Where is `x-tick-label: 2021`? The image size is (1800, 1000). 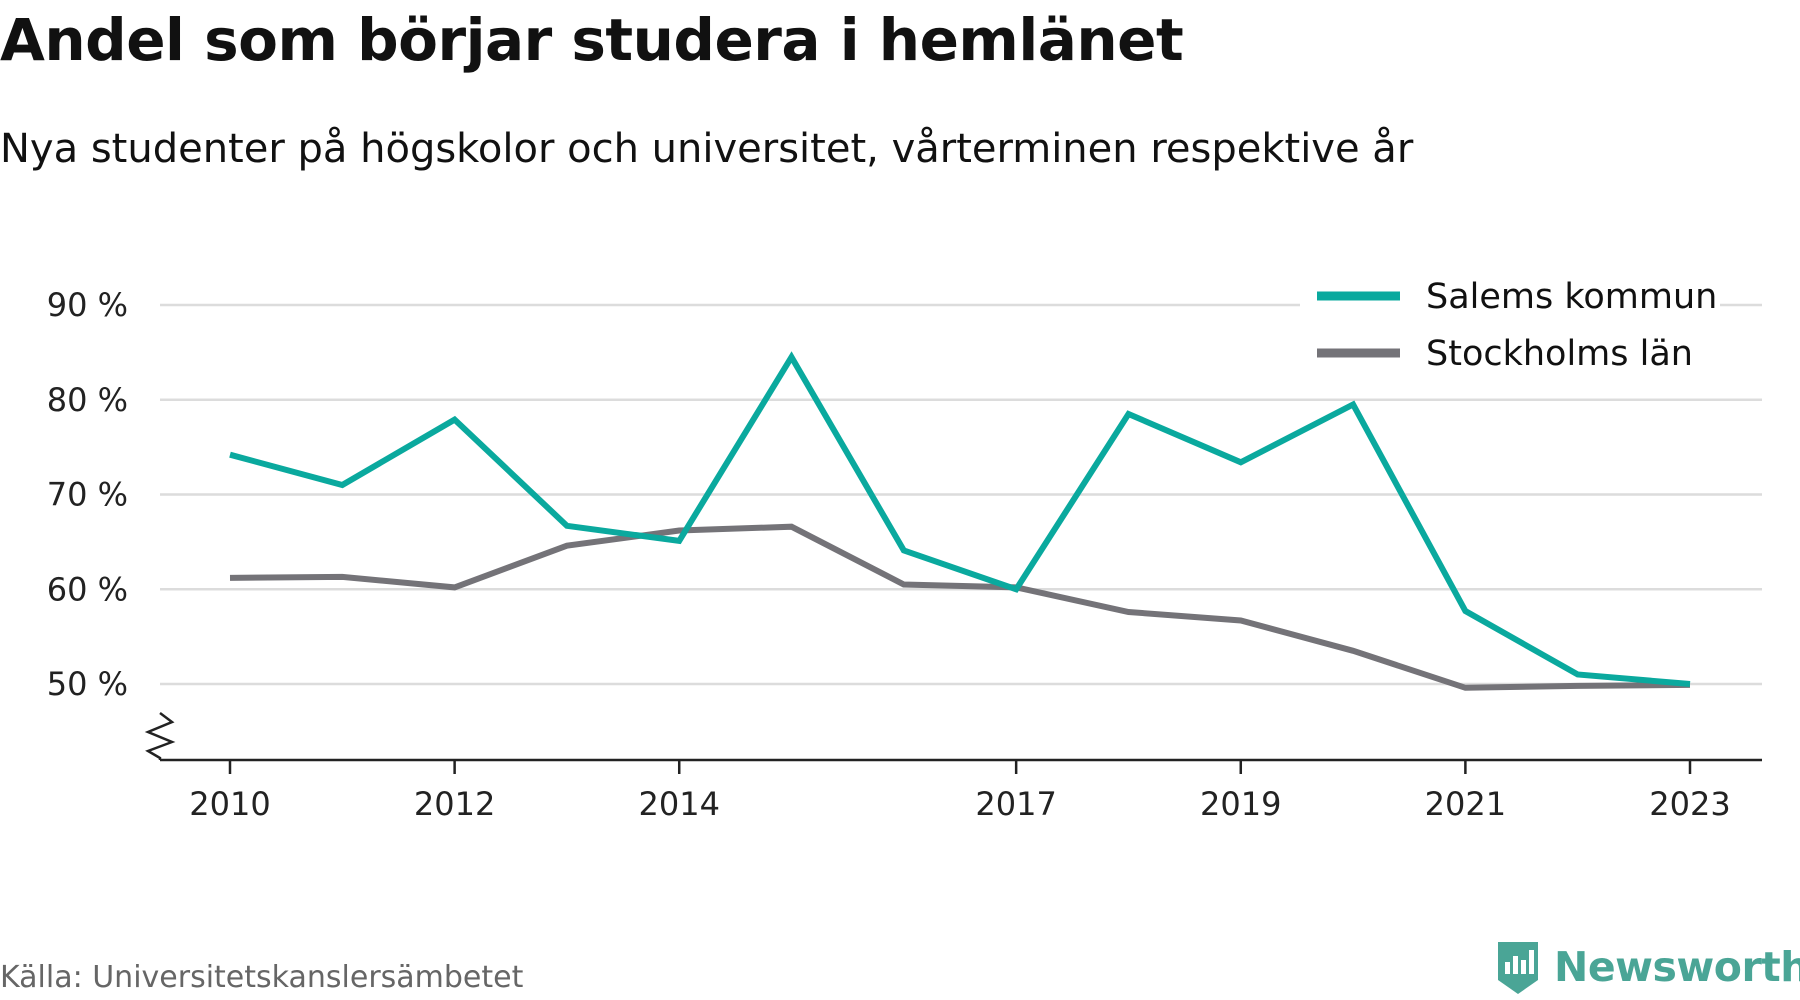 x-tick-label: 2021 is located at coordinates (1465, 804).